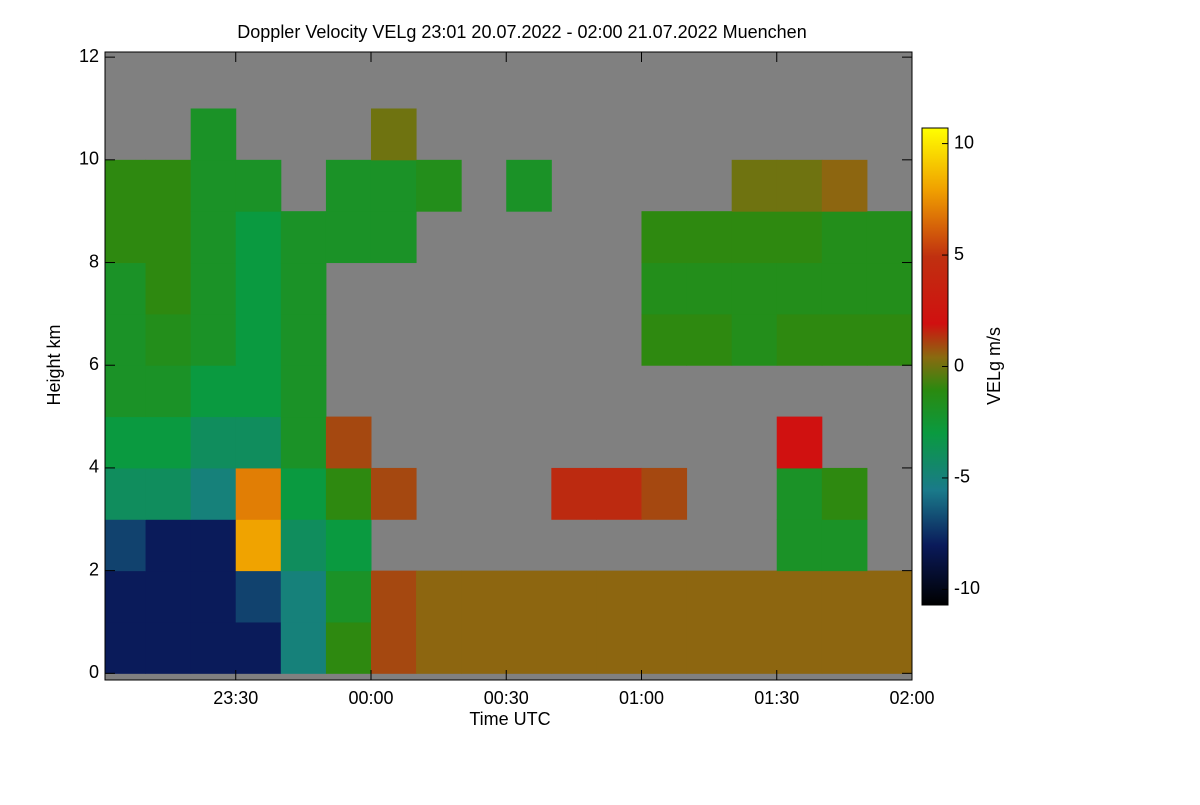  What do you see at coordinates (959, 365) in the screenshot?
I see `colorbar-tick-label: 0` at bounding box center [959, 365].